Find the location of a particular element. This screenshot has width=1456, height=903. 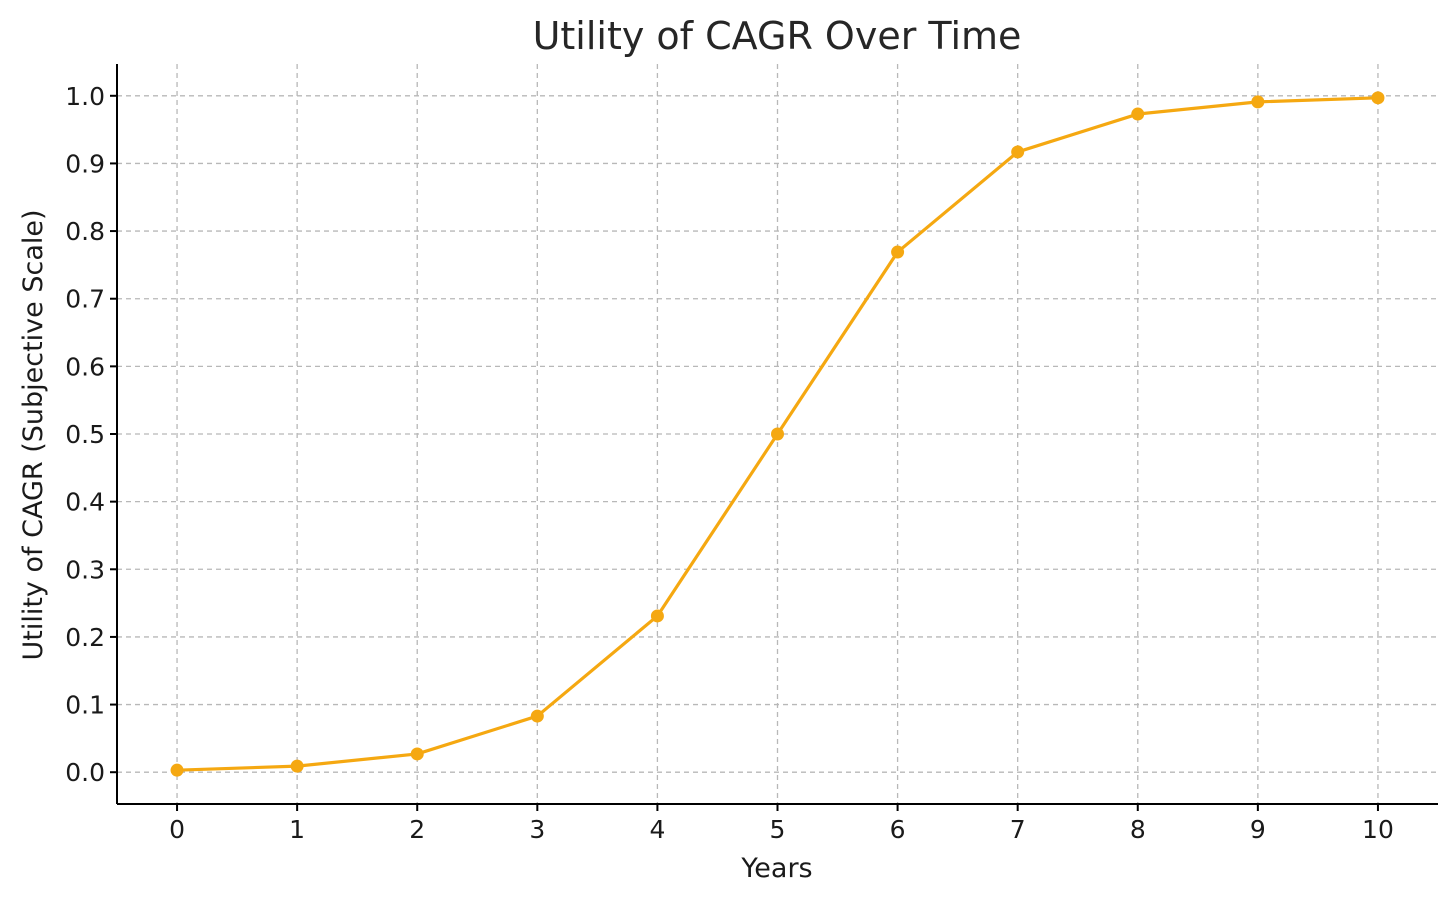

y-tick-label: 0.2 is located at coordinates (85, 637).